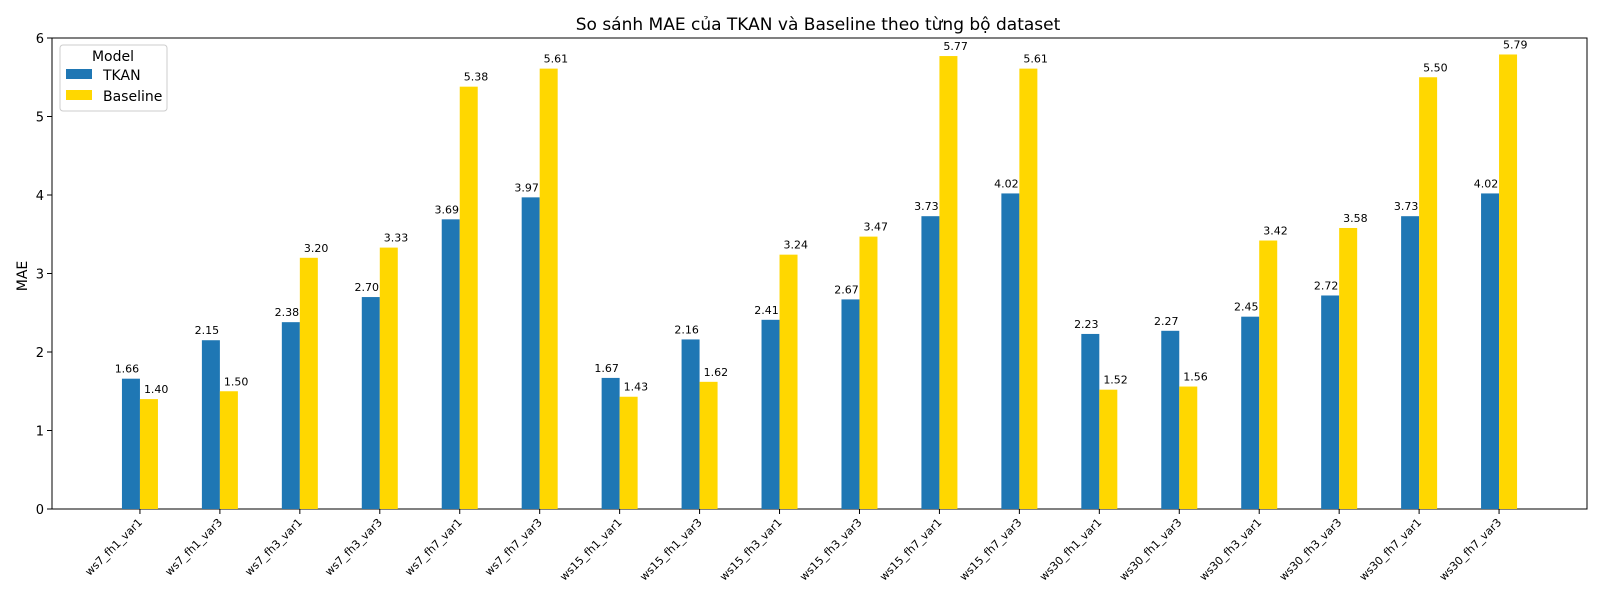  Describe the element at coordinates (156, 389) in the screenshot. I see `bar-value-label: 1.40` at that location.